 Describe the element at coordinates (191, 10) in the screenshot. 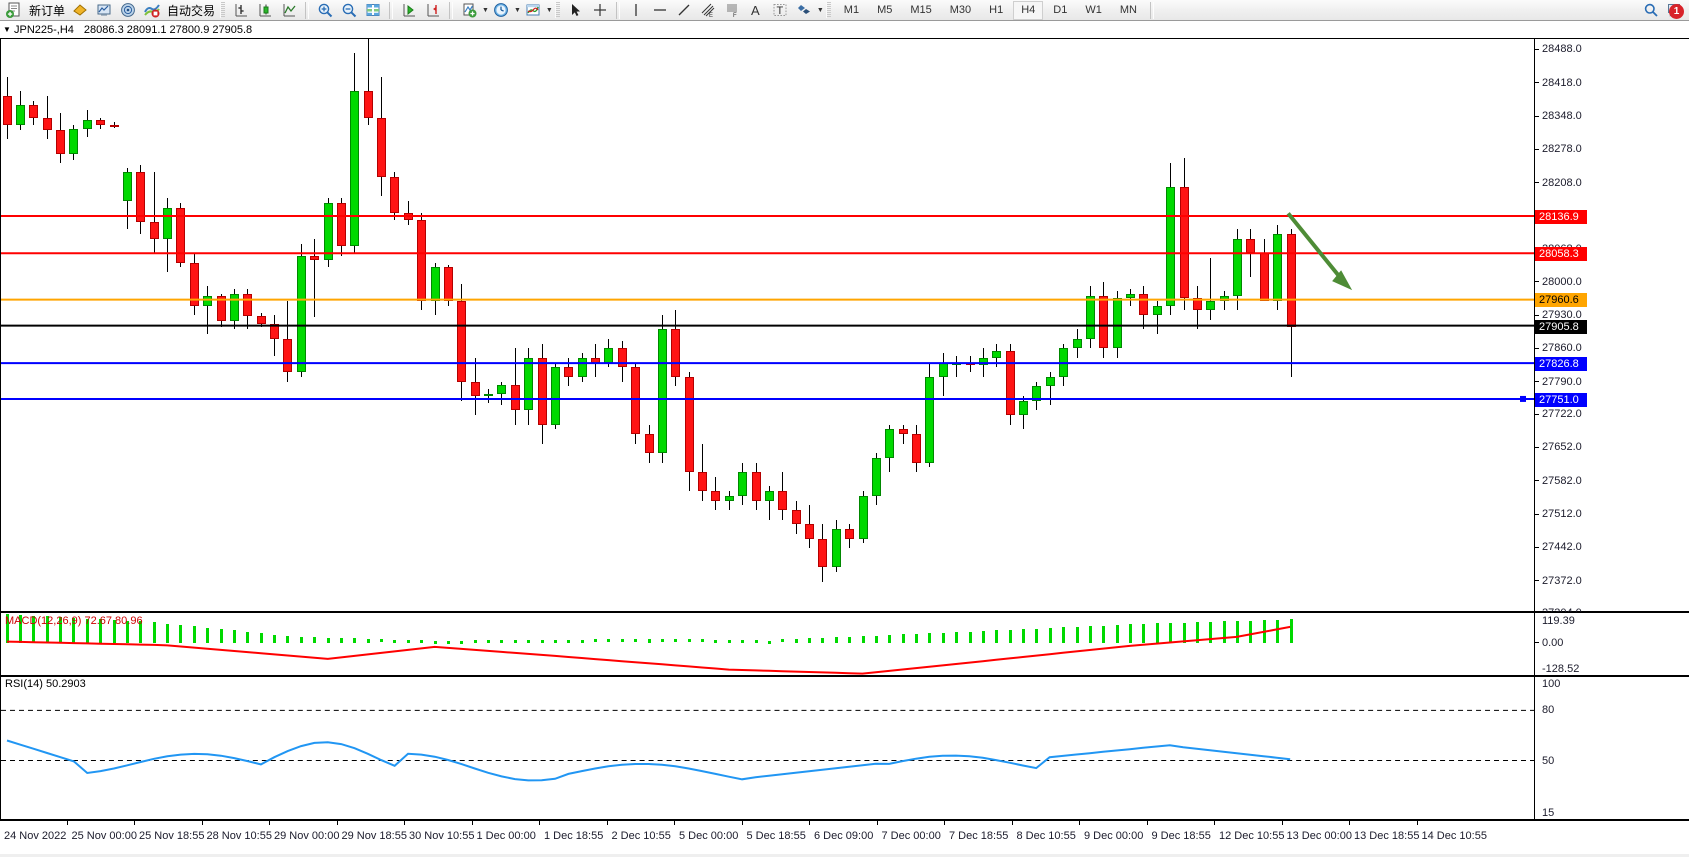

I see `autotrading-label: 自动交易` at that location.